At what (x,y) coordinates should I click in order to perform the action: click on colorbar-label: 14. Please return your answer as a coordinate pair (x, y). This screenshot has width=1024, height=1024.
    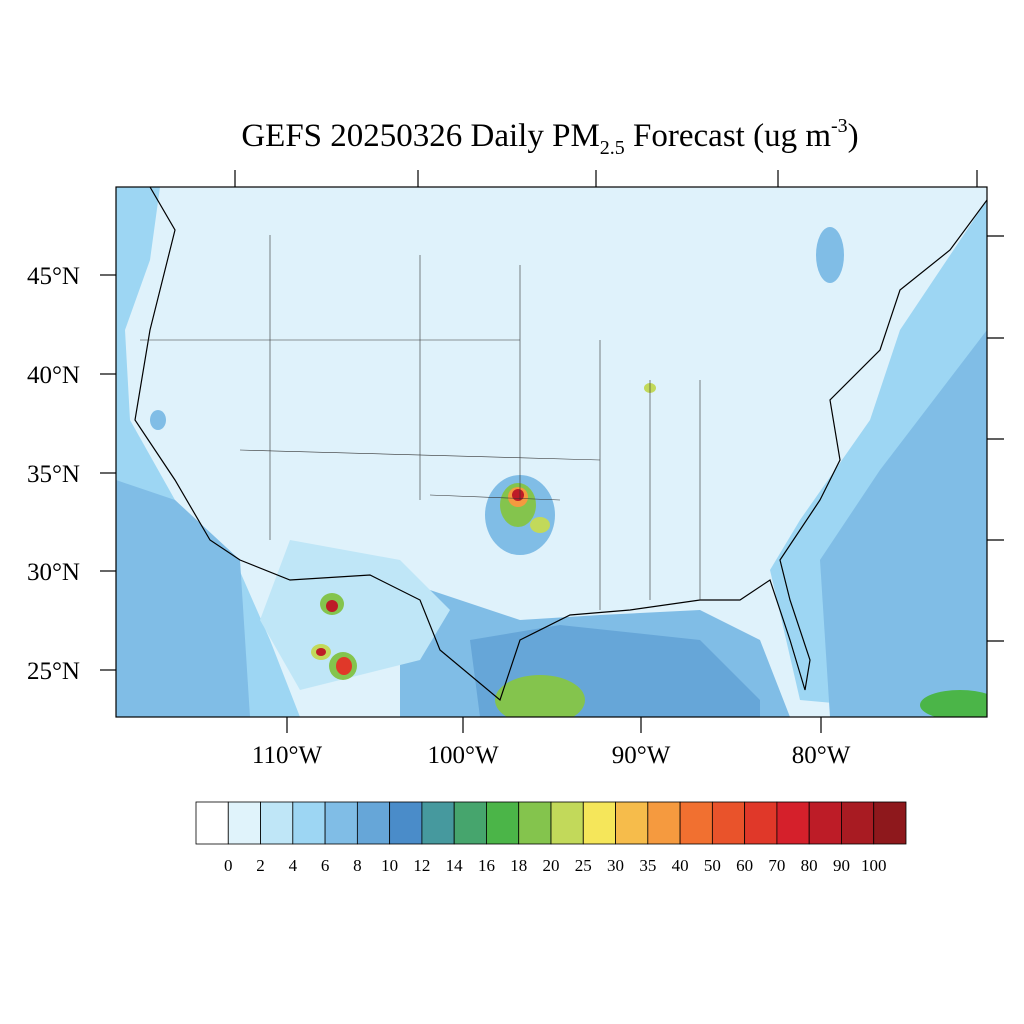
    Looking at the image, I should click on (455, 865).